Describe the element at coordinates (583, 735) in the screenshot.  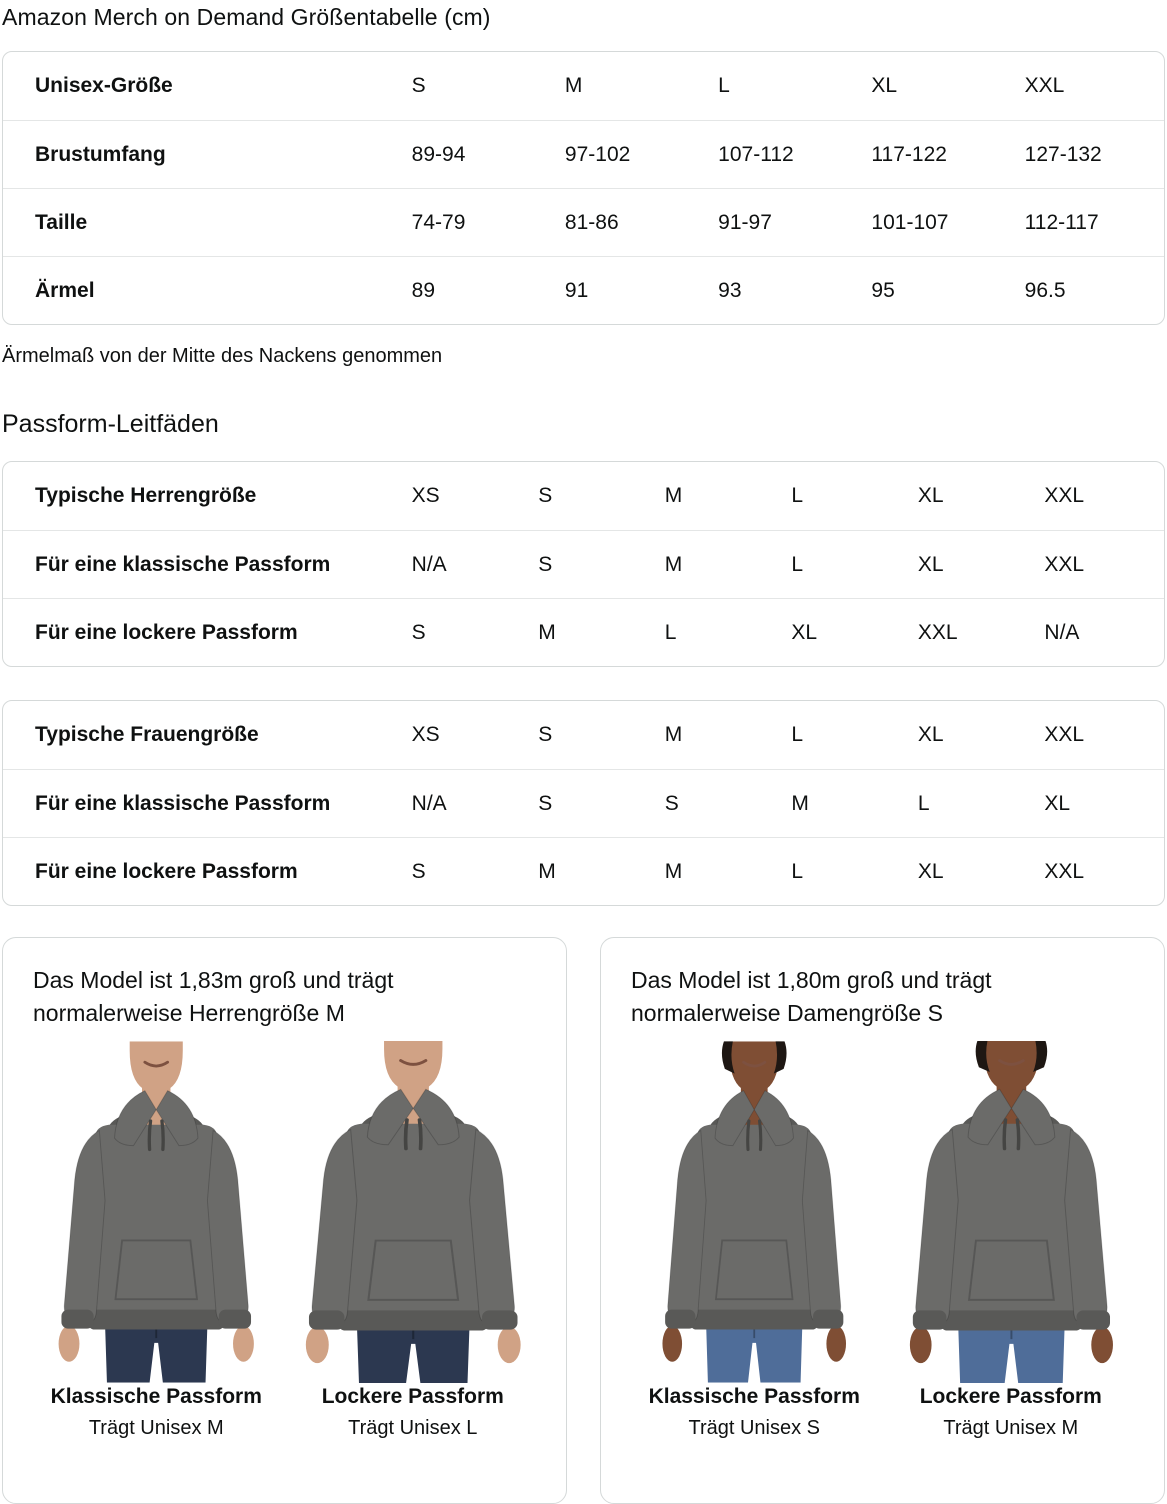
I see `table-row: Typische Frauengröße XS S M L XL XXL` at that location.